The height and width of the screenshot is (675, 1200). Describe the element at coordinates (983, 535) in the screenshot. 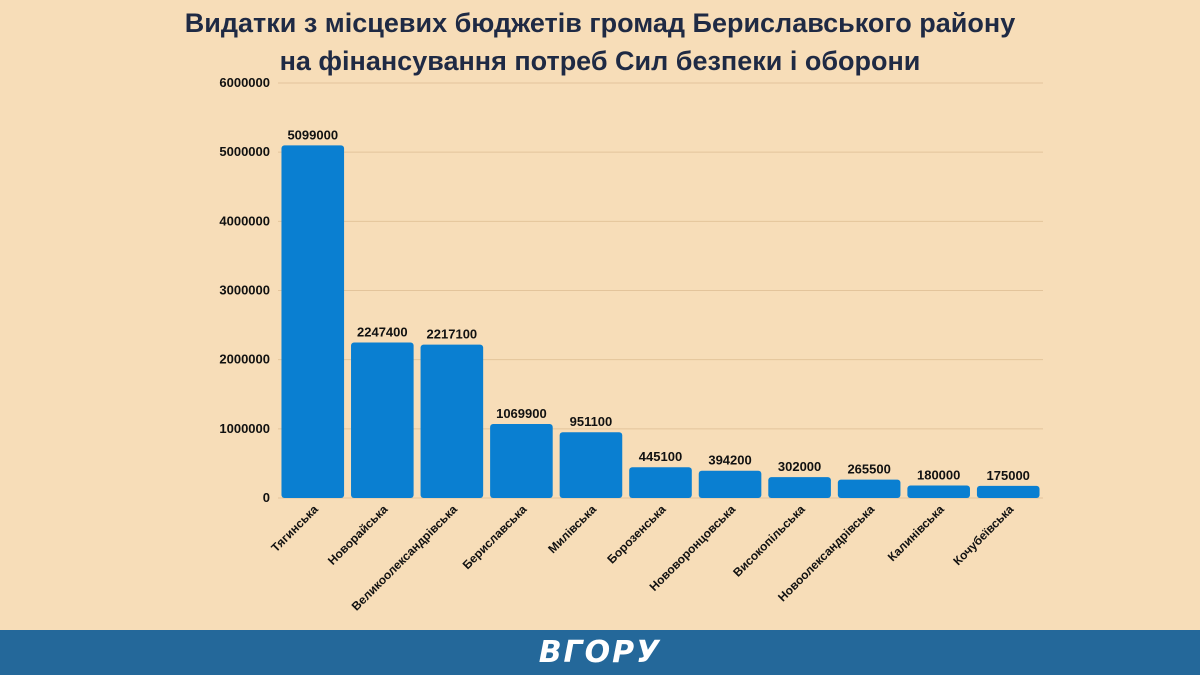

I see `x-tick-label: Кочубеївська` at that location.